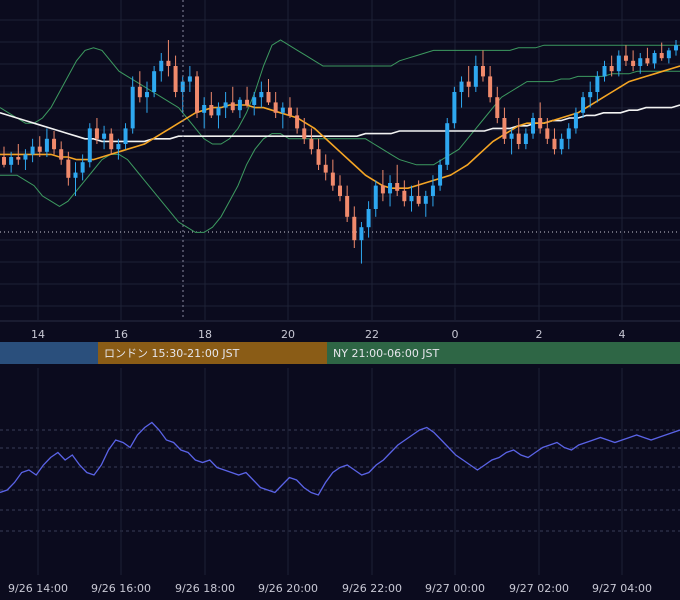  What do you see at coordinates (455, 588) in the screenshot?
I see `time-tick-label: 9/27 00:00` at bounding box center [455, 588].